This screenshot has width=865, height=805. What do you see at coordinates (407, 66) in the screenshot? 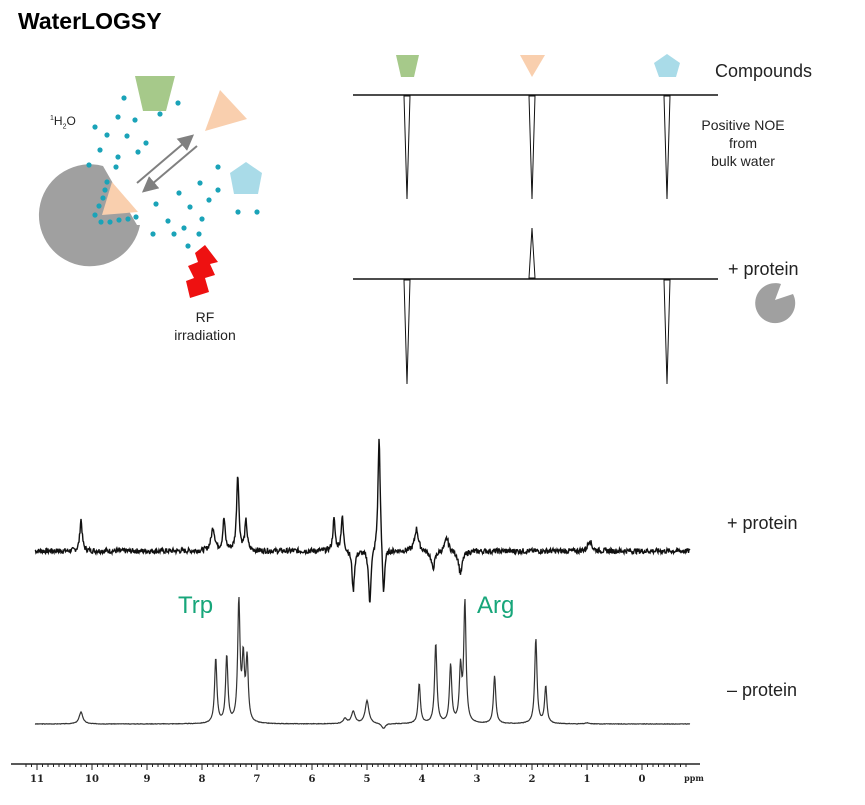
I see `compound-green-marker-icon` at bounding box center [407, 66].